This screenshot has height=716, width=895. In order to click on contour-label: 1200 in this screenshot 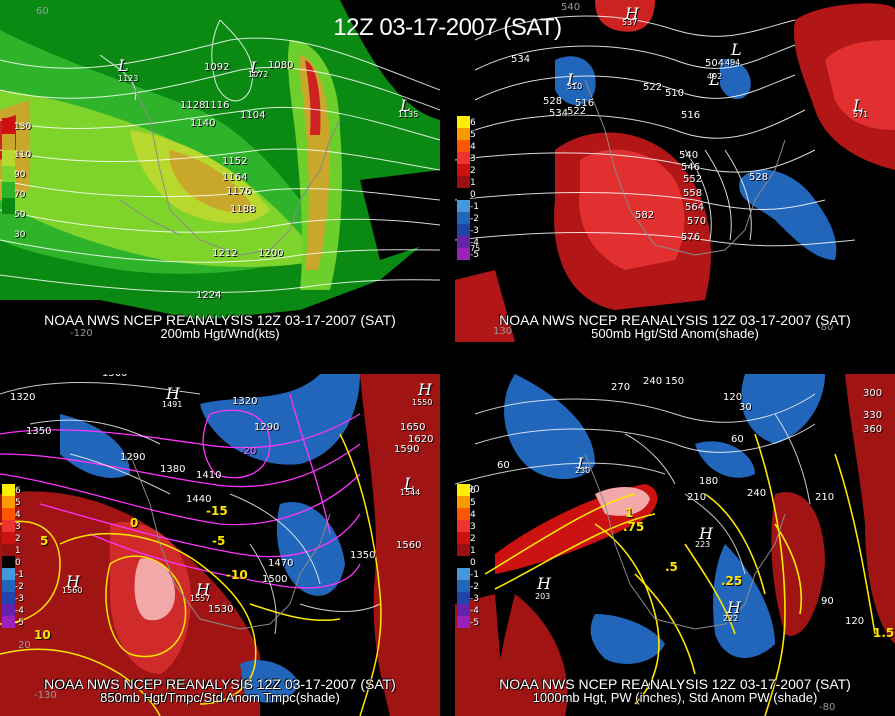, I will do `click(271, 253)`.